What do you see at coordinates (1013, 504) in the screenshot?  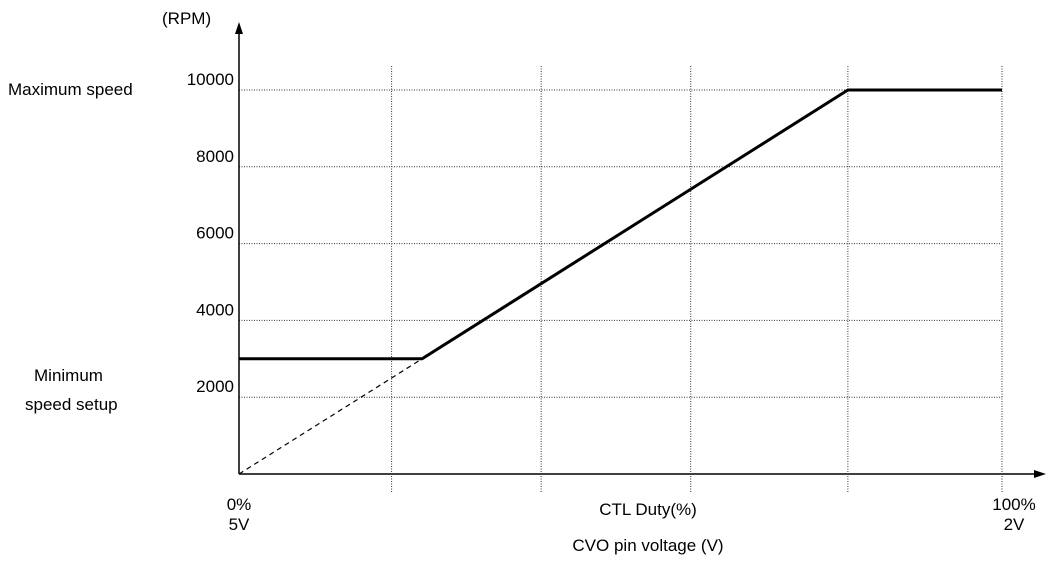 I see `x-end-duty-label: 100%` at bounding box center [1013, 504].